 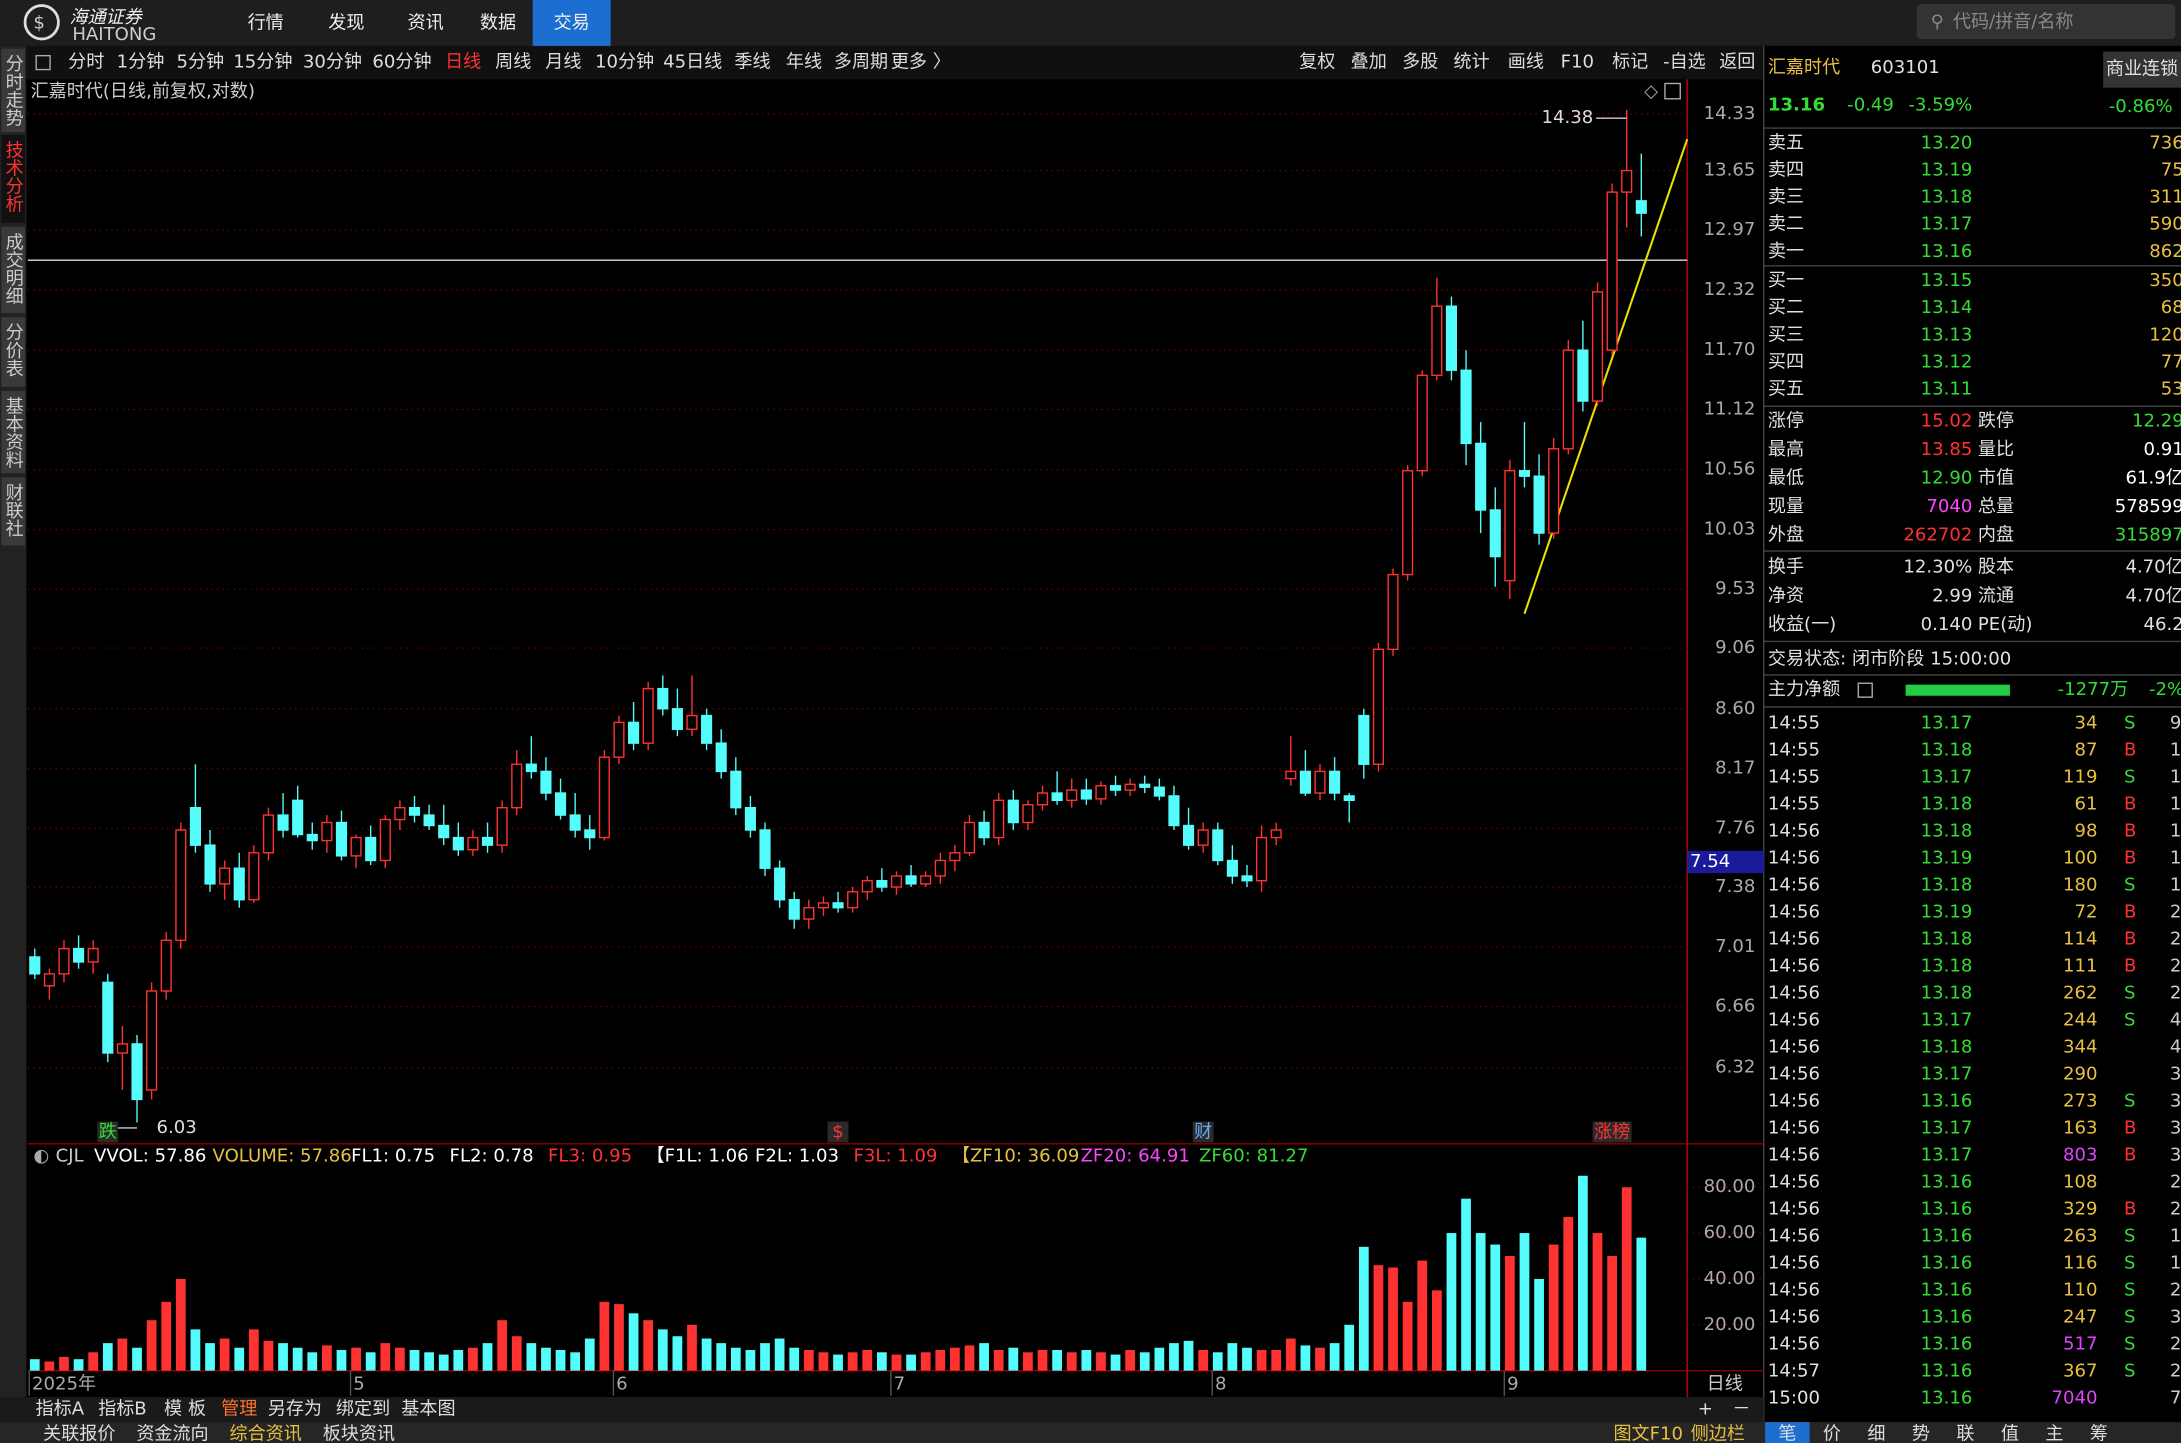 What do you see at coordinates (108, 1132) in the screenshot?
I see `marker: 跌` at bounding box center [108, 1132].